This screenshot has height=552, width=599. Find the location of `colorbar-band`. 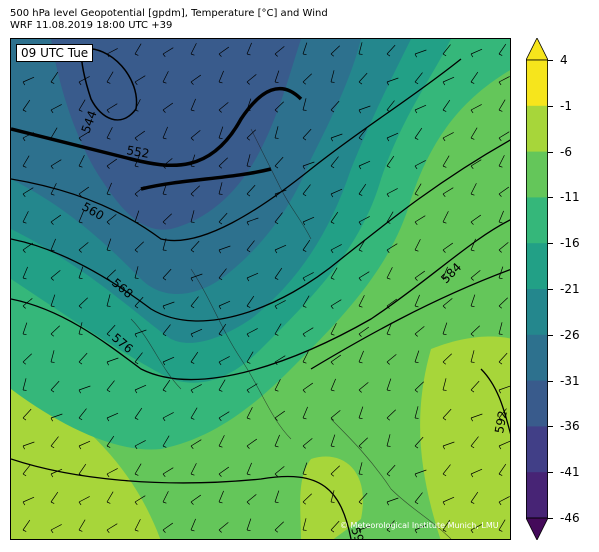

colorbar-band is located at coordinates (537, 129).